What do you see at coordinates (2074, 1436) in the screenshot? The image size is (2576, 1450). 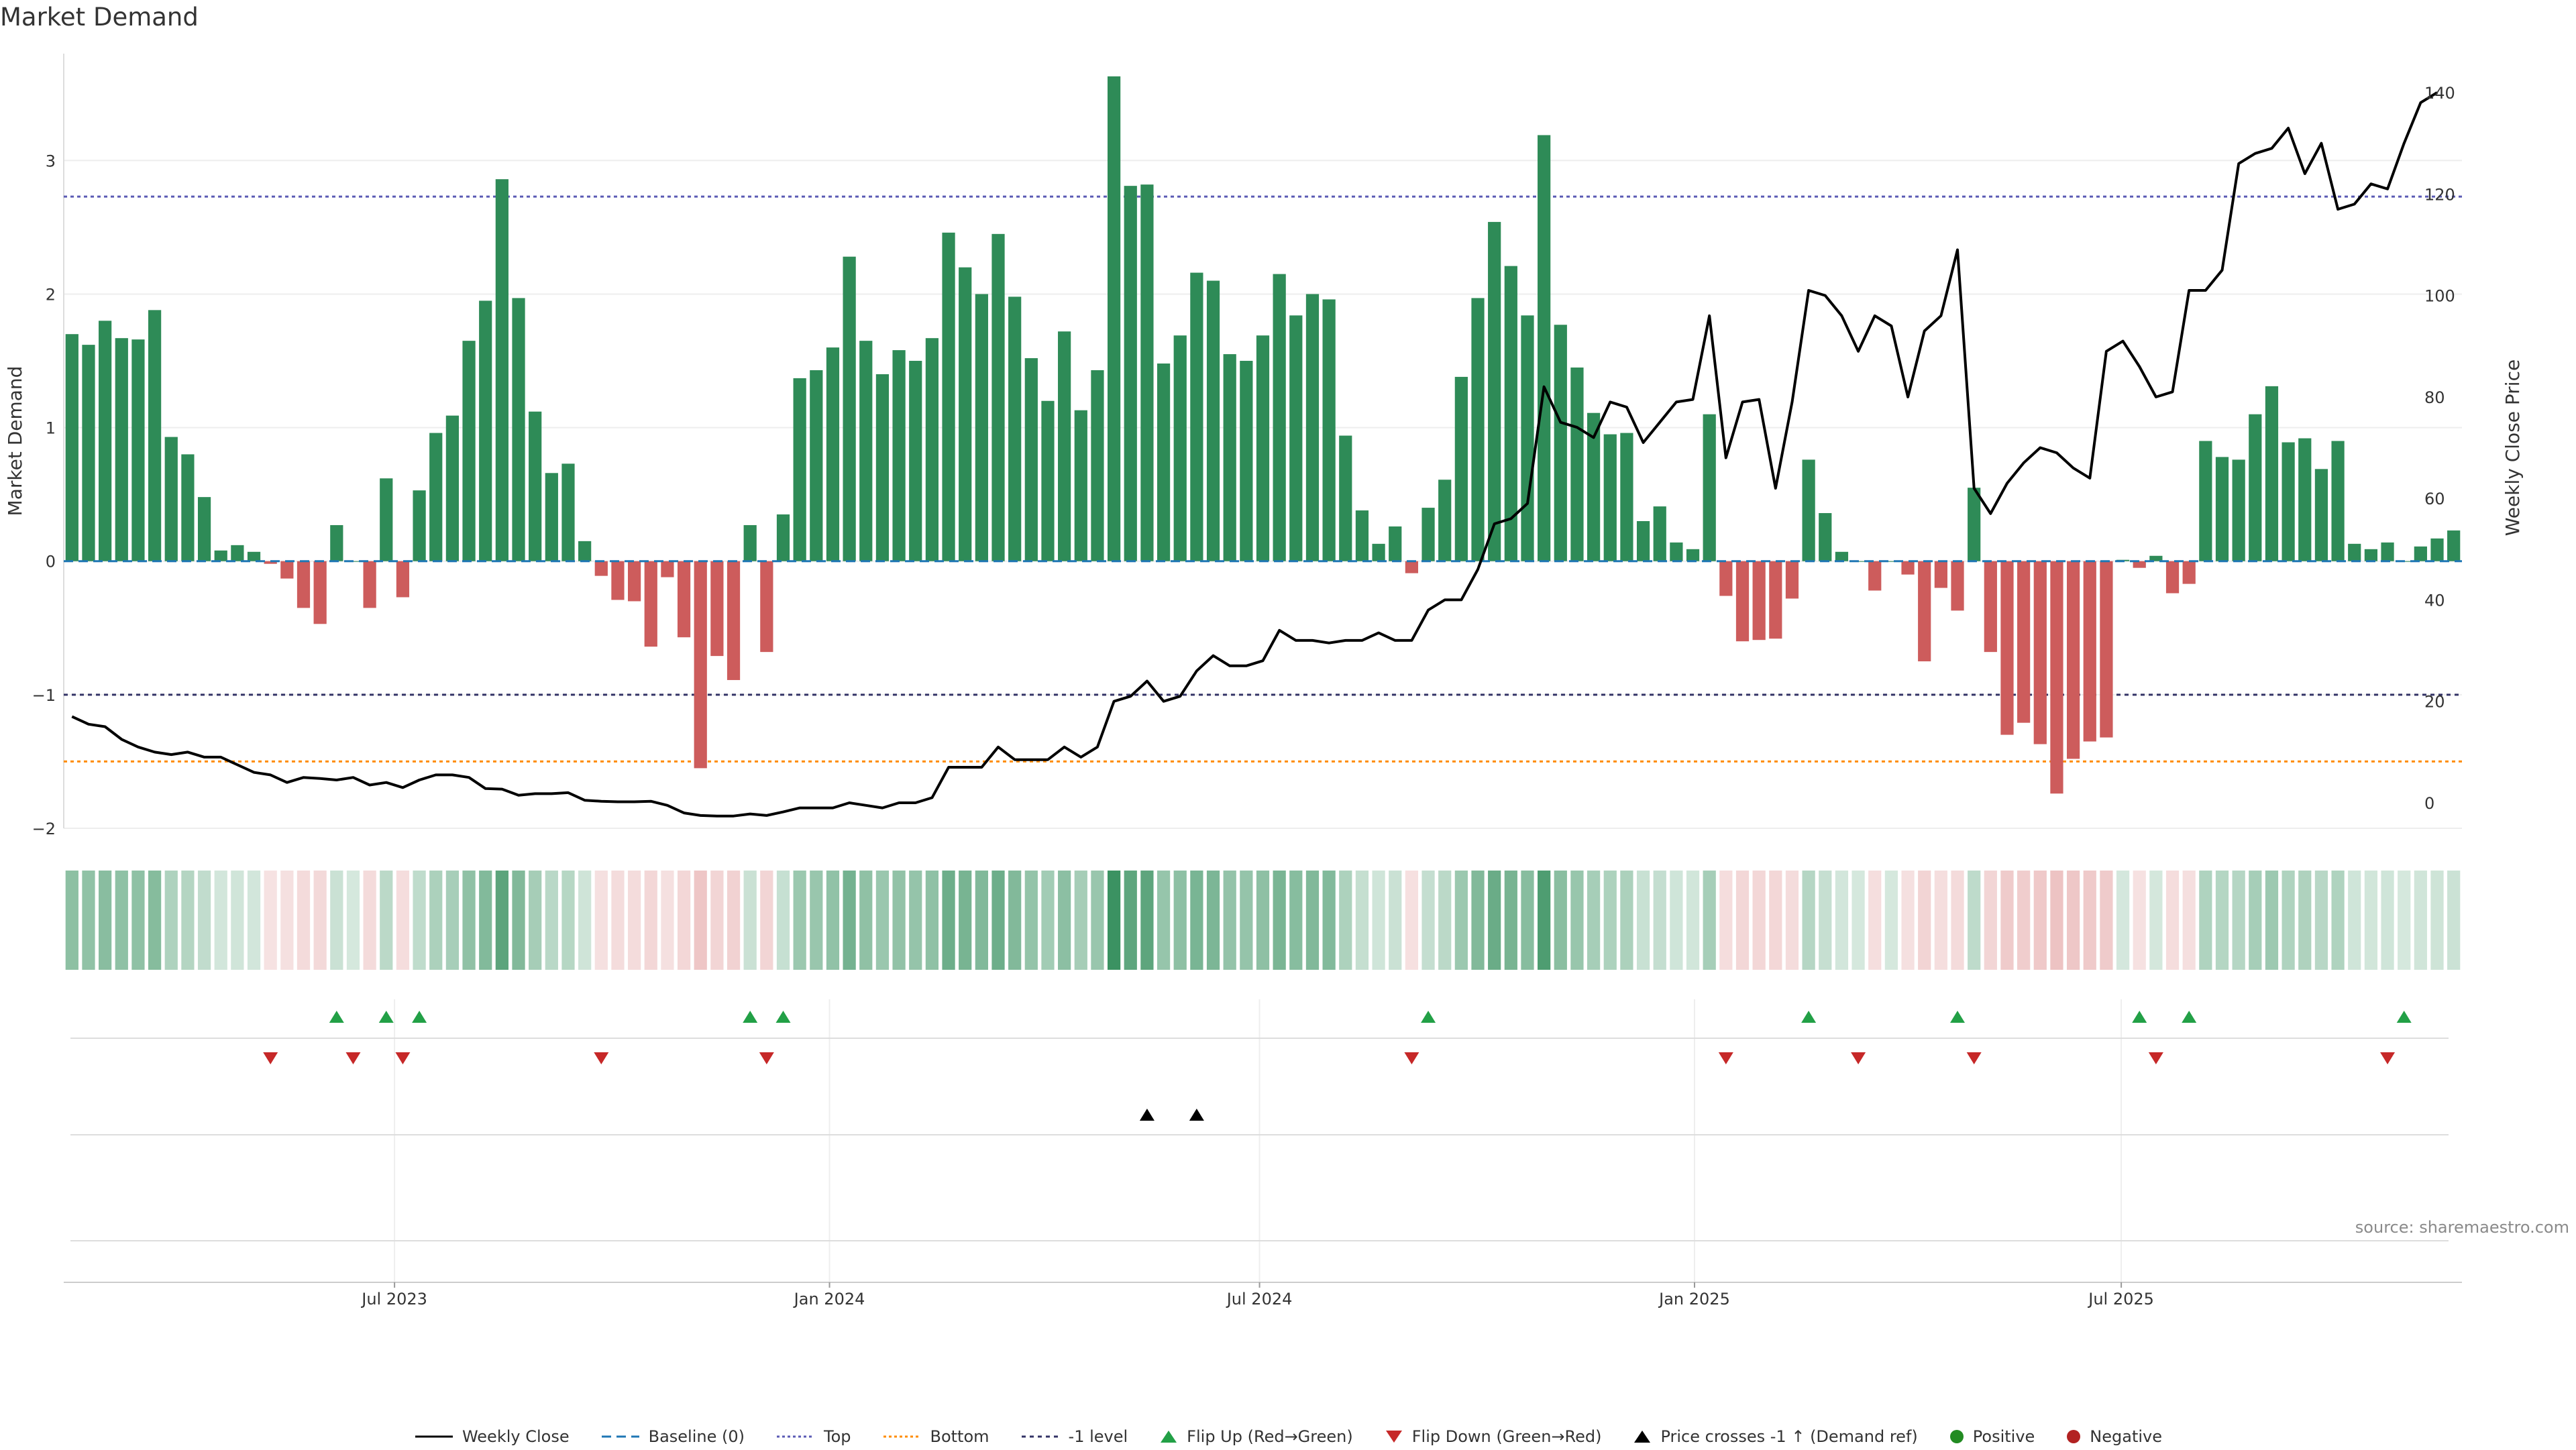 I see `dot-icon` at bounding box center [2074, 1436].